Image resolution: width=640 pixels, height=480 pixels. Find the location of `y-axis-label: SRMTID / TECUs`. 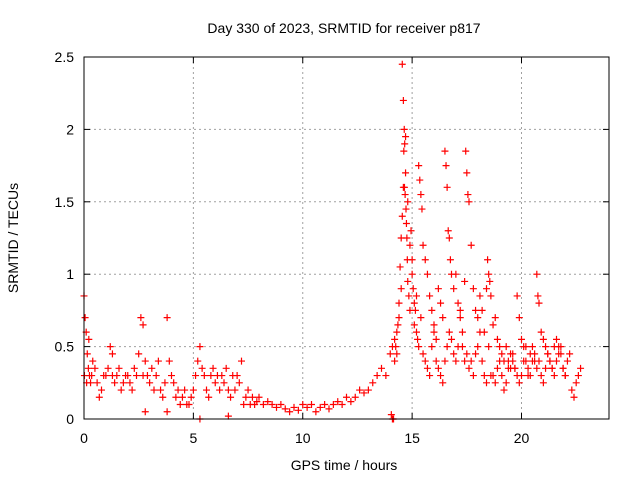

y-axis-label: SRMTID / TECUs is located at coordinates (13, 238).